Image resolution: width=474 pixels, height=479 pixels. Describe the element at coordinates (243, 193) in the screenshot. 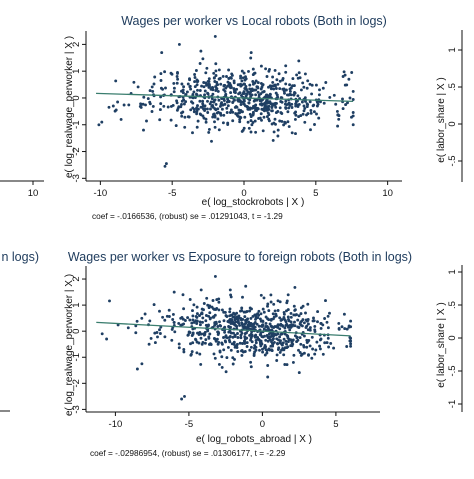

I see `x-tick-label: 0` at that location.